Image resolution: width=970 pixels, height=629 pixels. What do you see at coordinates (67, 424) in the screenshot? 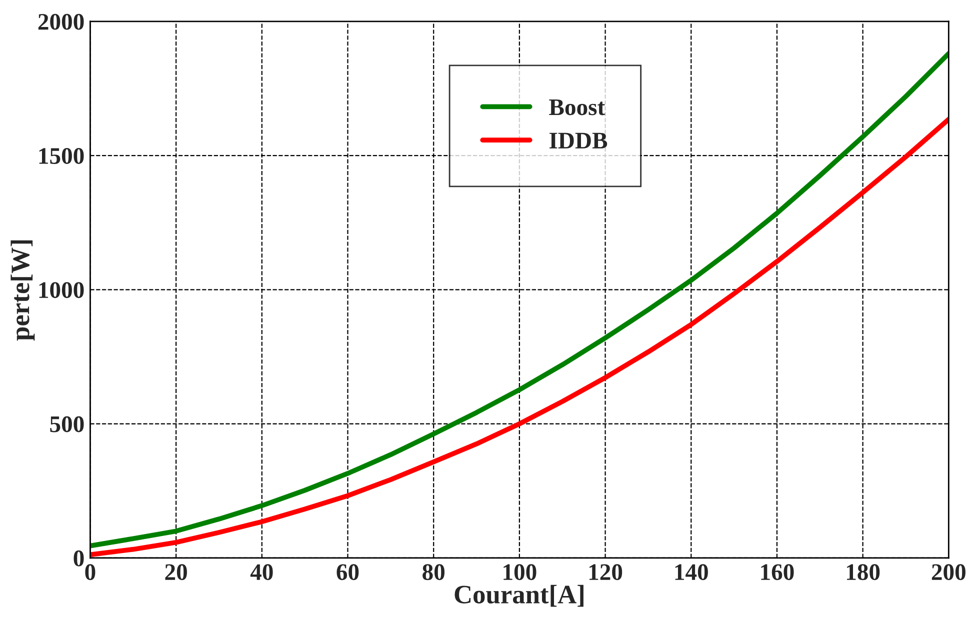
I see `y-tick-label: 500` at bounding box center [67, 424].